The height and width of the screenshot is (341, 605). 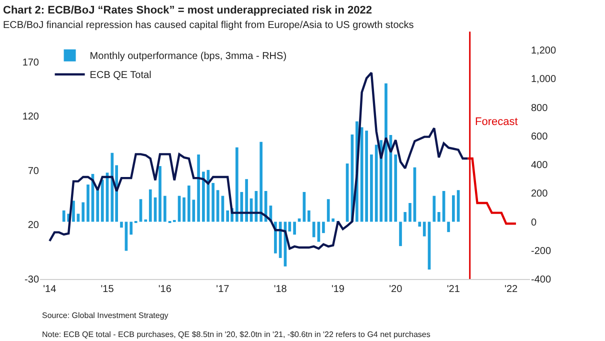 I want to click on y2-tick-label: 600, so click(x=539, y=136).